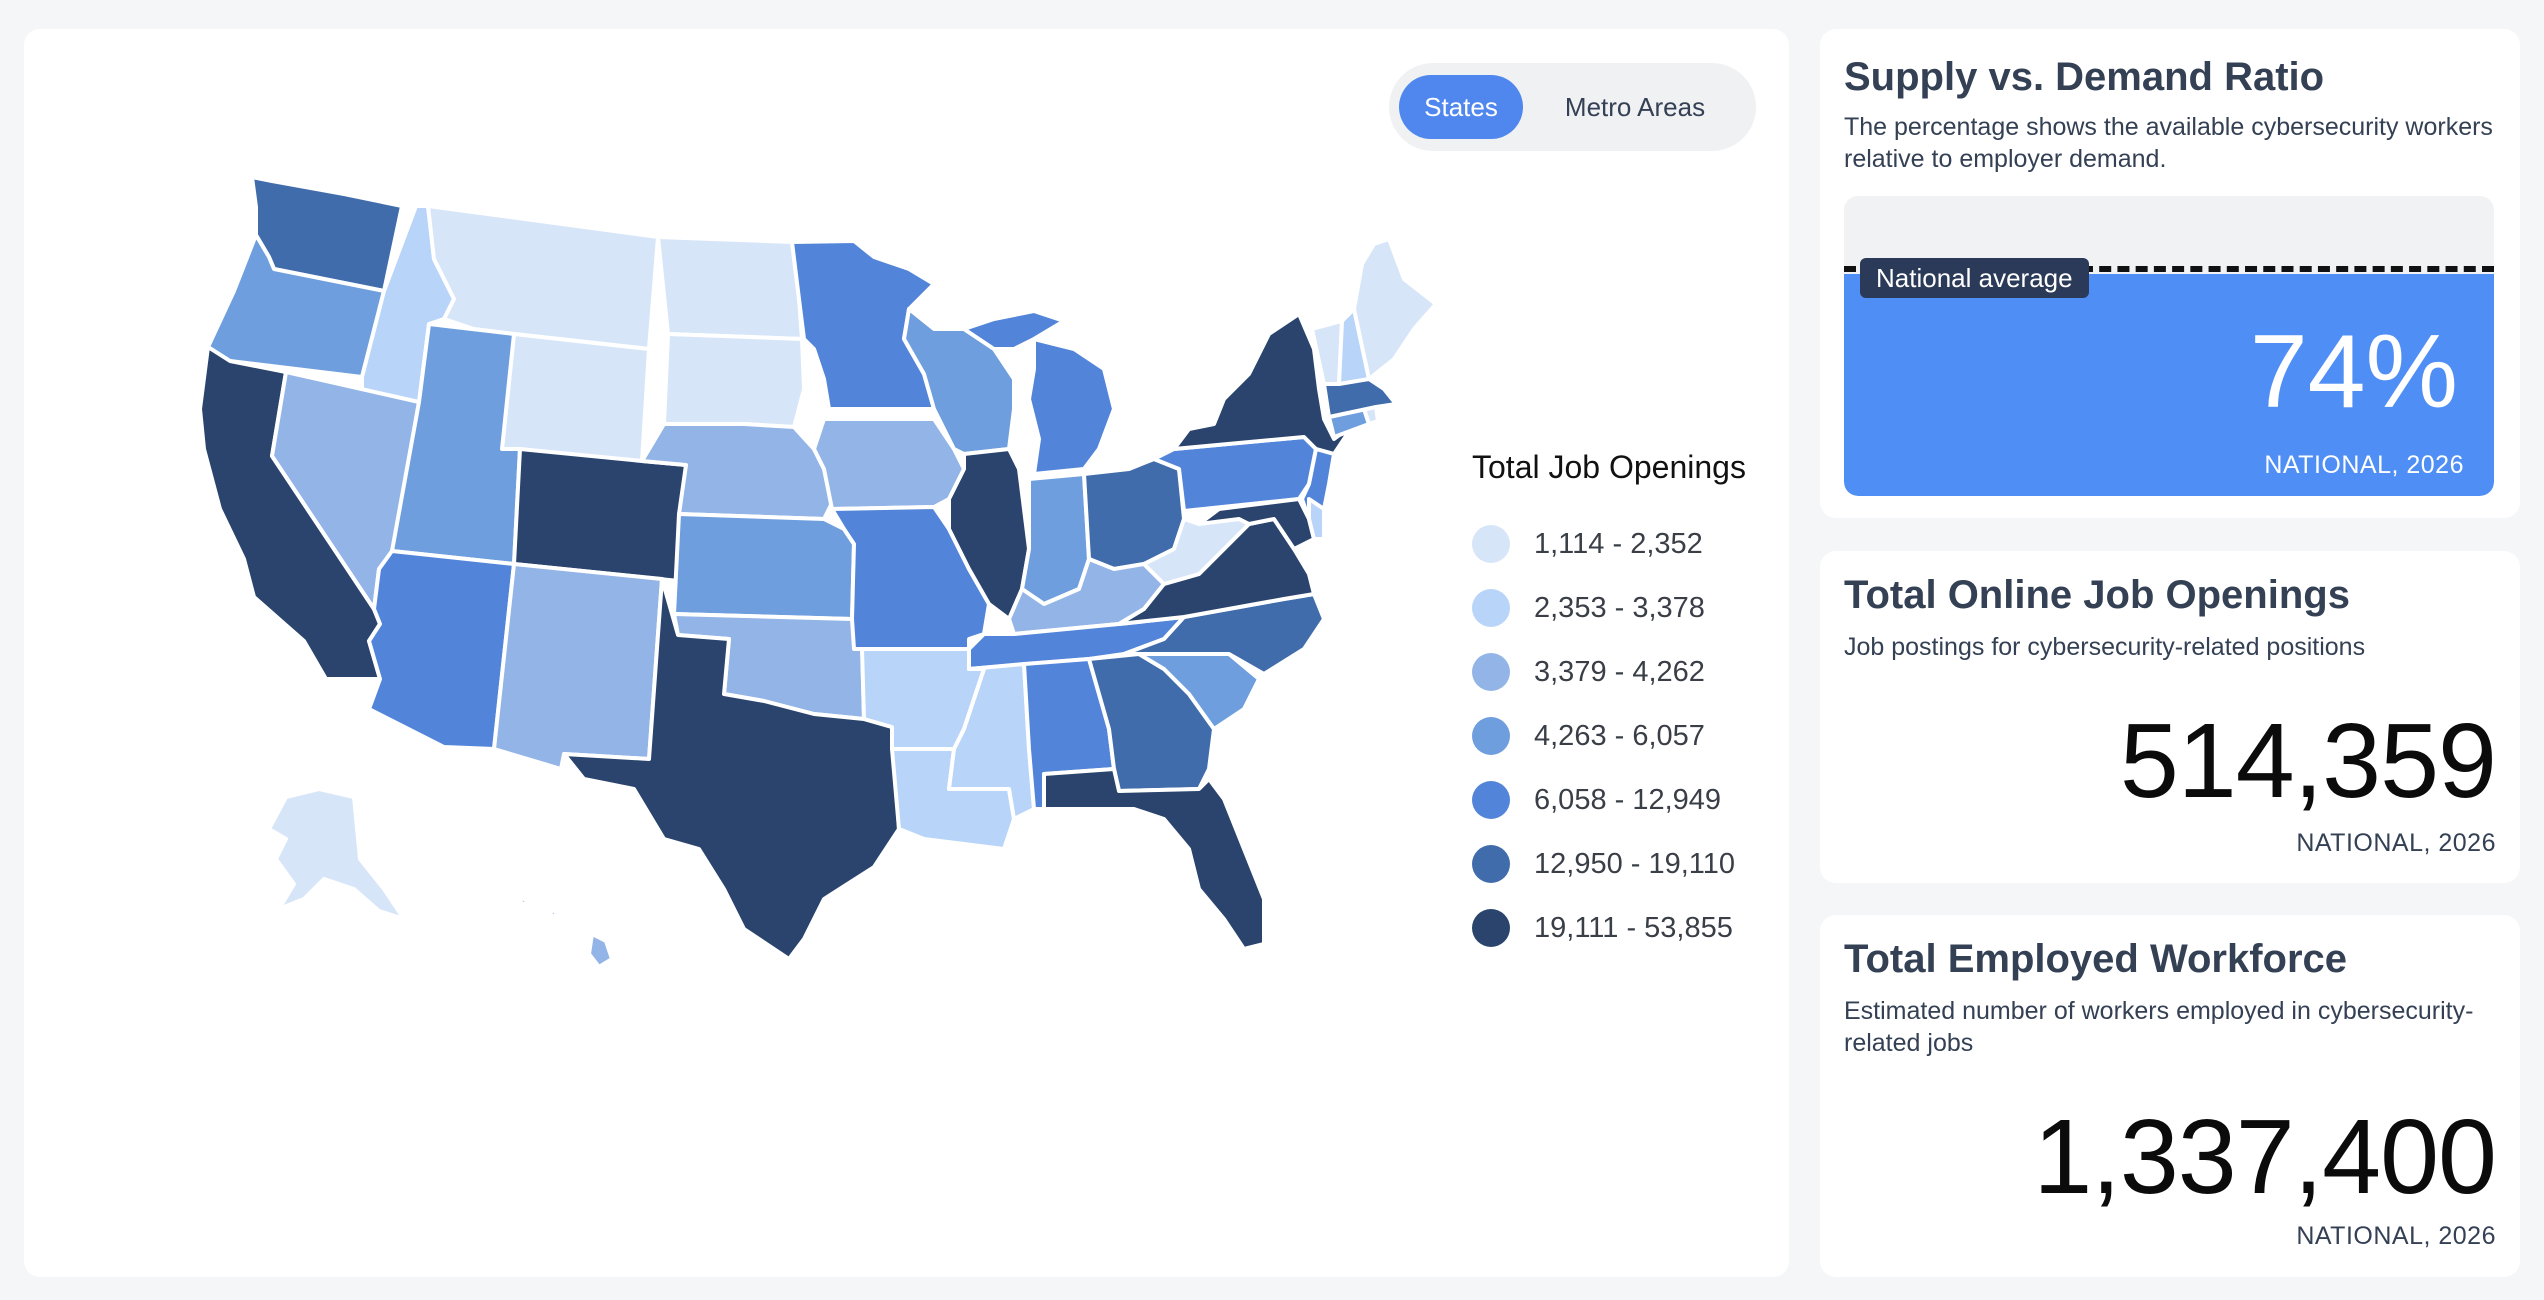 Image resolution: width=2544 pixels, height=1300 pixels. Describe the element at coordinates (2169, 269) in the screenshot. I see `national-average-line` at that location.